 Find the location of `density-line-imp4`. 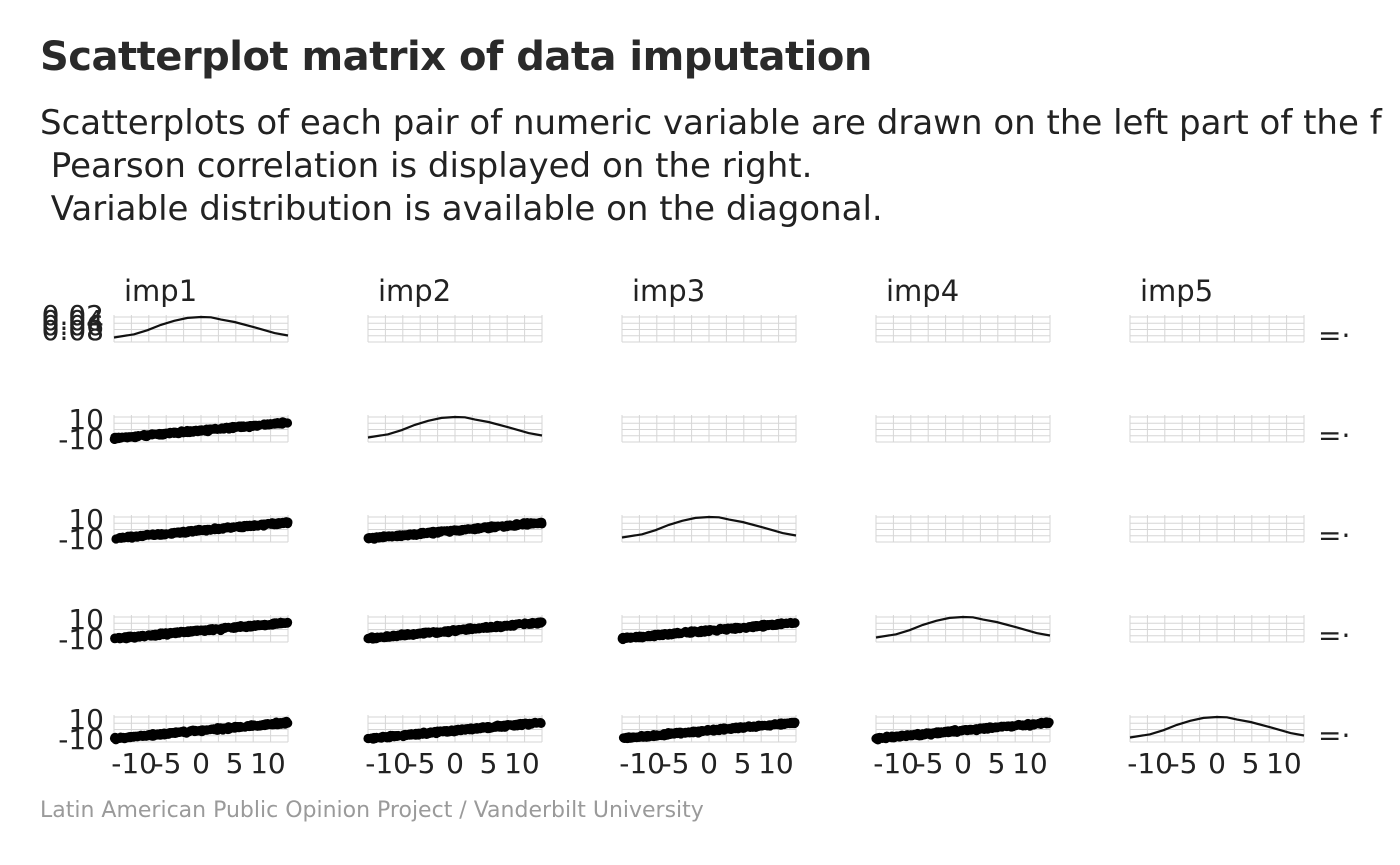

density-line-imp4 is located at coordinates (963, 627).